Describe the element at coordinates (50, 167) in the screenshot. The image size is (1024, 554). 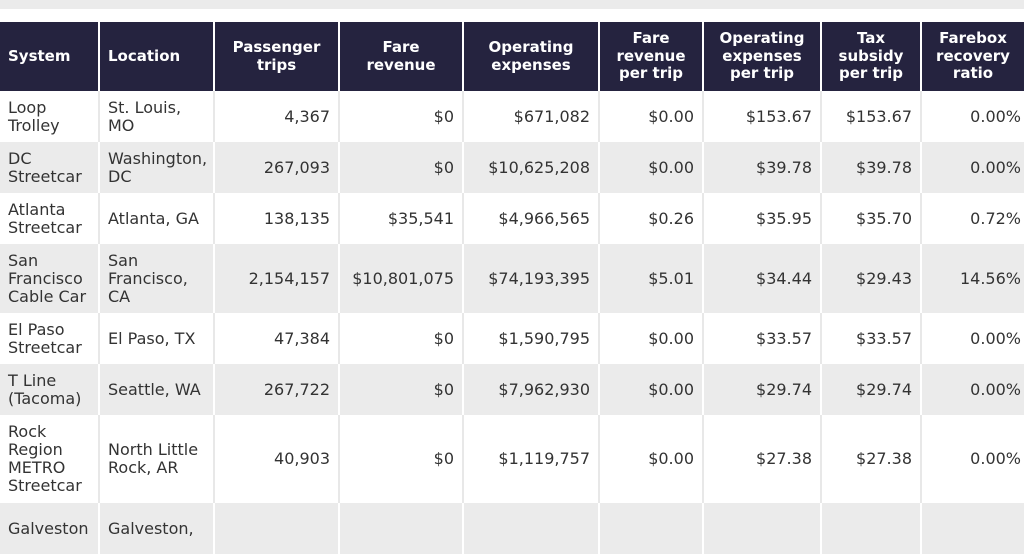
I see `cell-system: DC Streetcar` at that location.